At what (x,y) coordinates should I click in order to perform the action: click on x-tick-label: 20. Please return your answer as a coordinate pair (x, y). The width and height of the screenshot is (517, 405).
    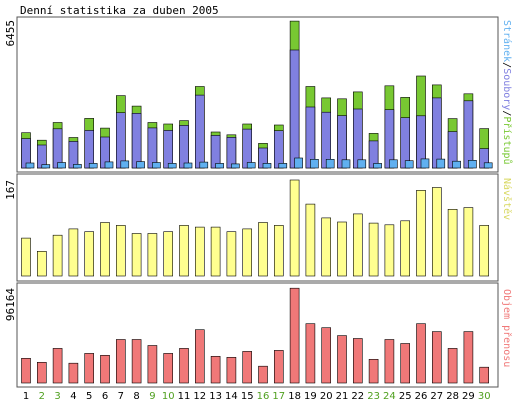
    Looking at the image, I should click on (326, 396).